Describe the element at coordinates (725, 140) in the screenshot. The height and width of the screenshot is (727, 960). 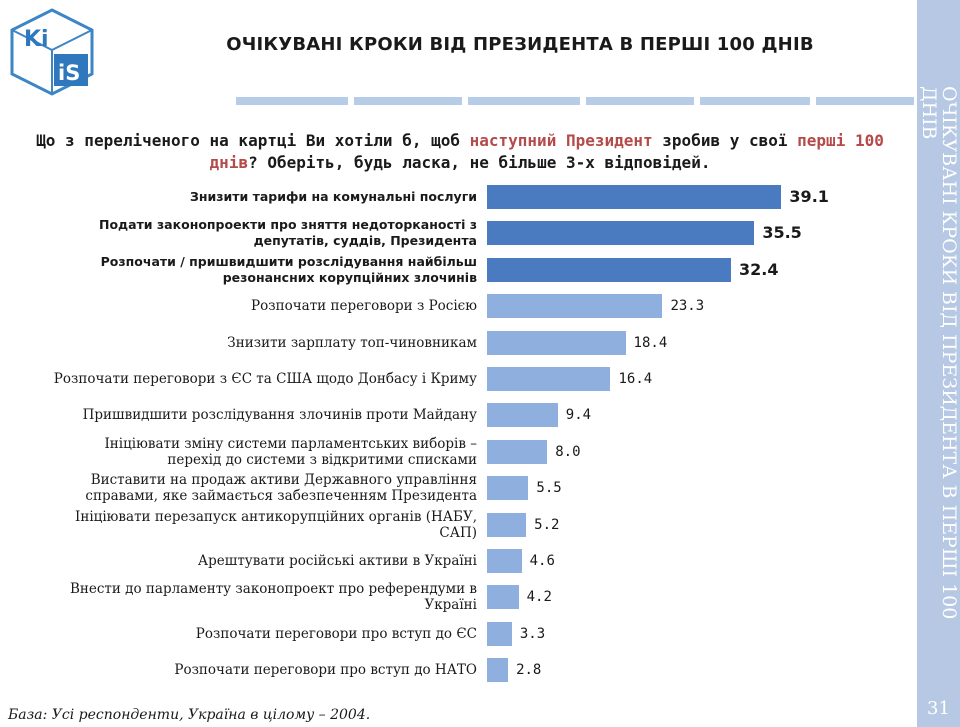
I see `question-text-2: зробив у свої` at that location.